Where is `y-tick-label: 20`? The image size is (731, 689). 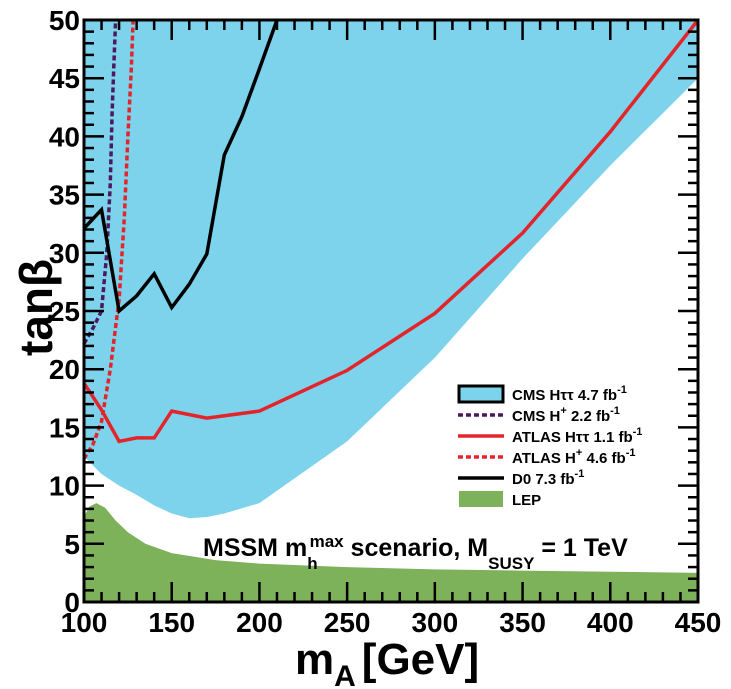 y-tick-label: 20 is located at coordinates (64, 369).